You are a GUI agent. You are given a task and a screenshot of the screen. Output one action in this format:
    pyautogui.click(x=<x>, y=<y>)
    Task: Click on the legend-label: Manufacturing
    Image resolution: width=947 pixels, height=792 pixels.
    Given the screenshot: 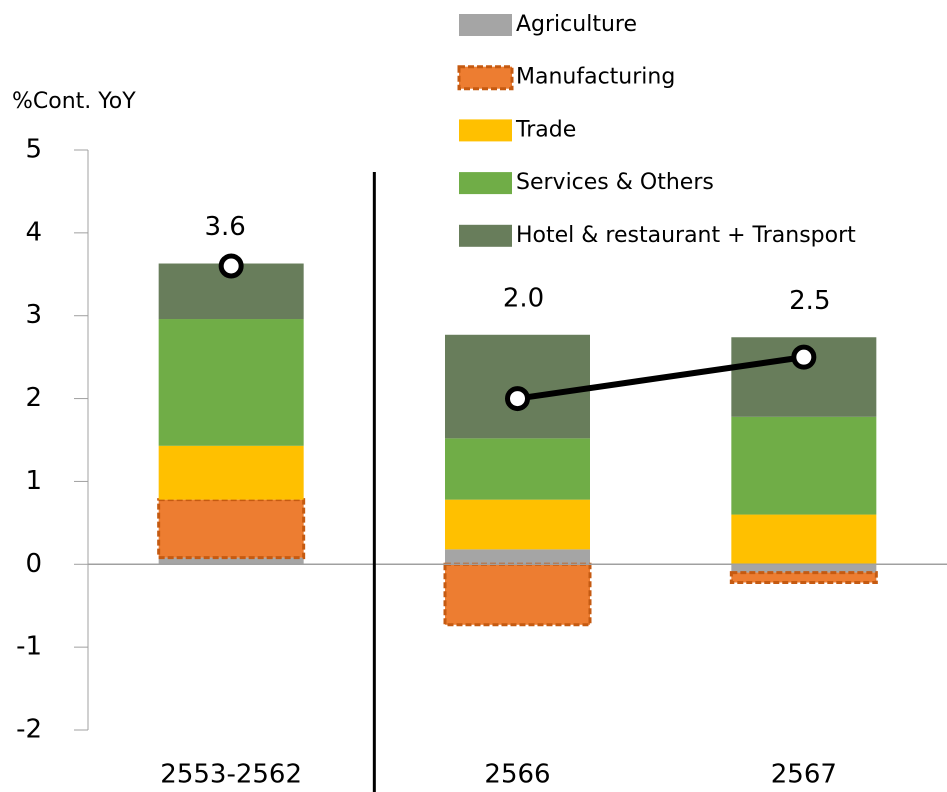 What is the action you would take?
    pyautogui.click(x=595, y=77)
    